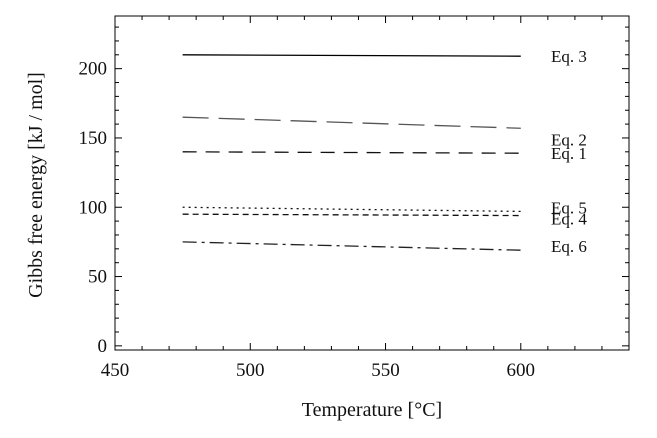 The height and width of the screenshot is (438, 657). What do you see at coordinates (385, 370) in the screenshot?
I see `x-tick-label: 550` at bounding box center [385, 370].